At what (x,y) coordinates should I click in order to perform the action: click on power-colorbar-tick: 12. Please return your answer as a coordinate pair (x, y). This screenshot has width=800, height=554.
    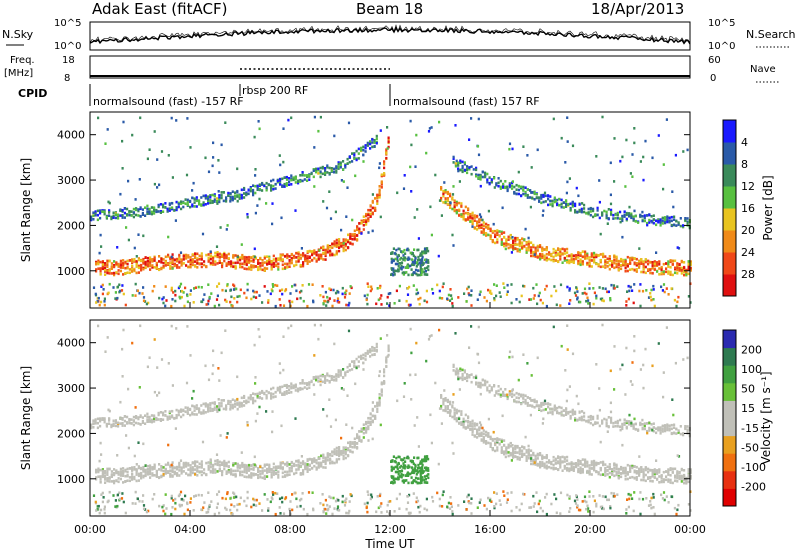
    Looking at the image, I should click on (748, 186).